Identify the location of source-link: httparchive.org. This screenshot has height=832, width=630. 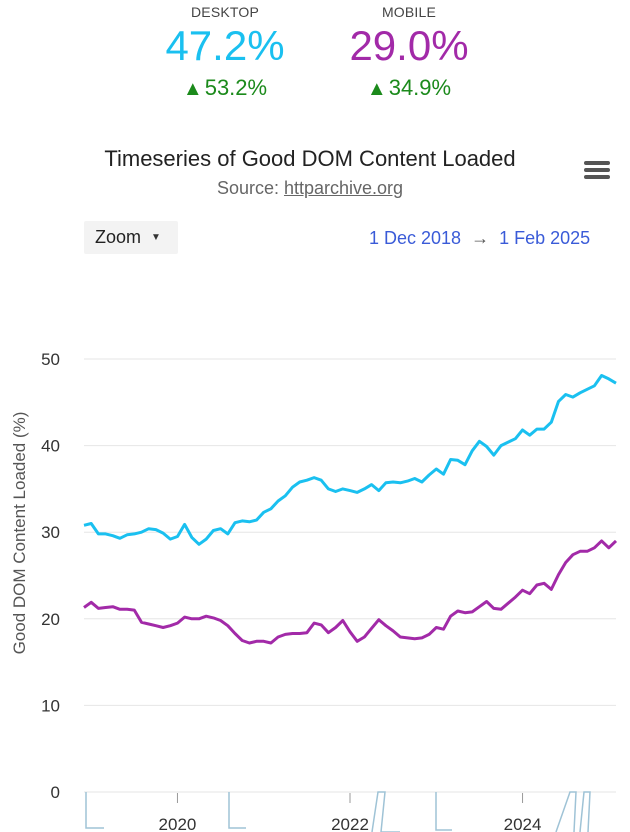
(343, 188).